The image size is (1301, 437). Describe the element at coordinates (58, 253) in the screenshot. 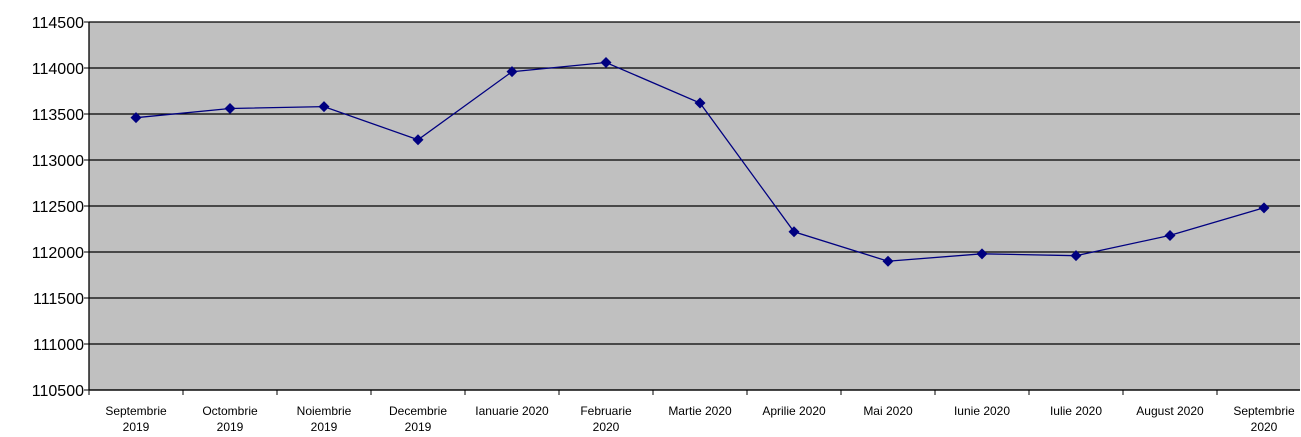

I see `y-tick-label: 112000` at that location.